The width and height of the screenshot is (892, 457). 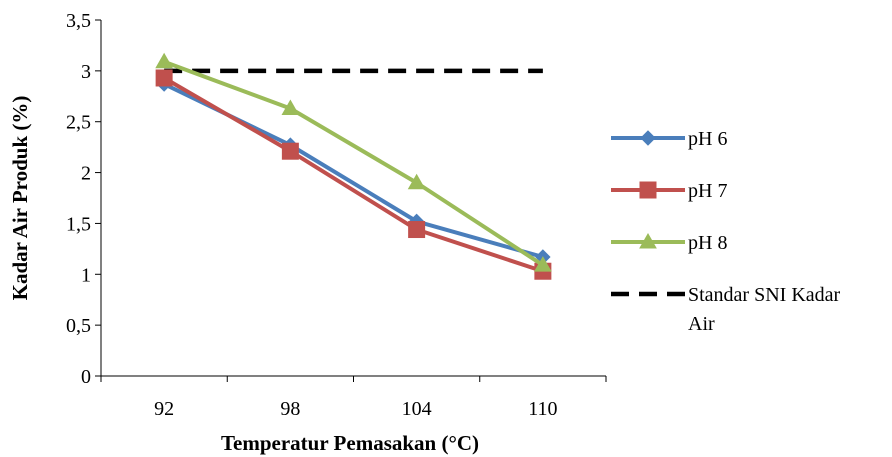 I want to click on y-tick-label: 3, so click(x=86, y=72).